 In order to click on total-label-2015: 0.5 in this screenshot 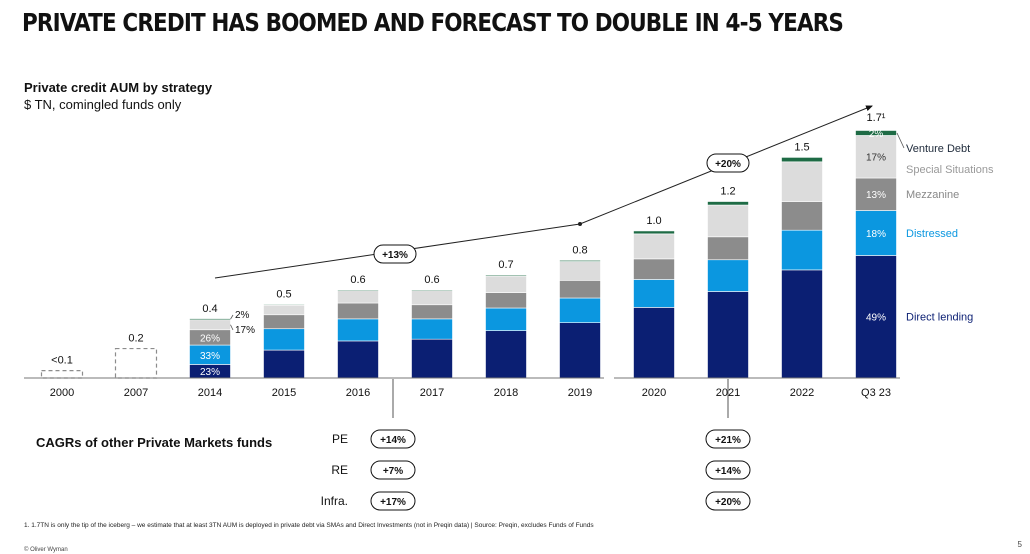, I will do `click(283, 294)`.